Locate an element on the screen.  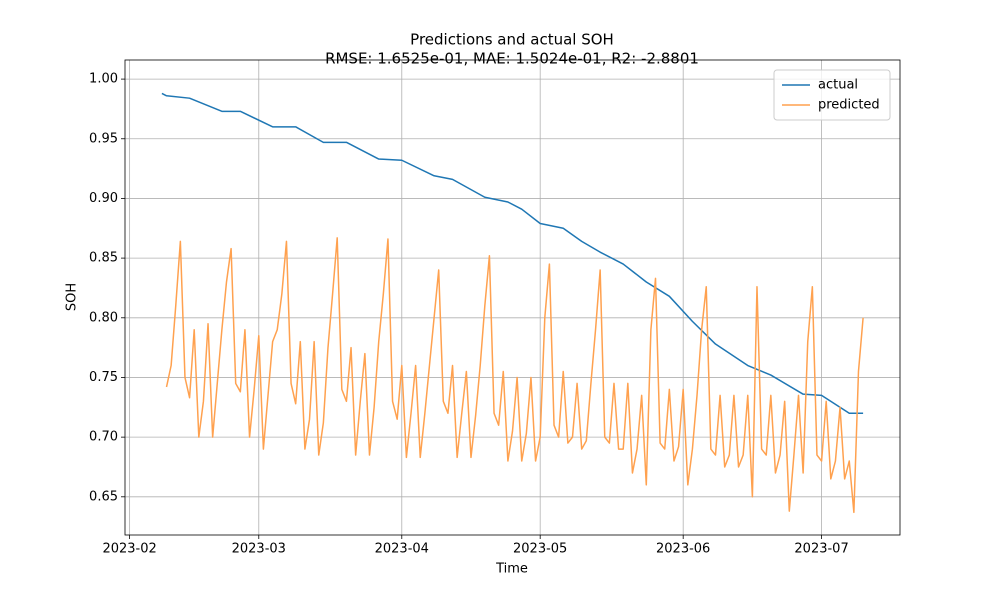
y-tick-label: 0.95 is located at coordinates (103, 138).